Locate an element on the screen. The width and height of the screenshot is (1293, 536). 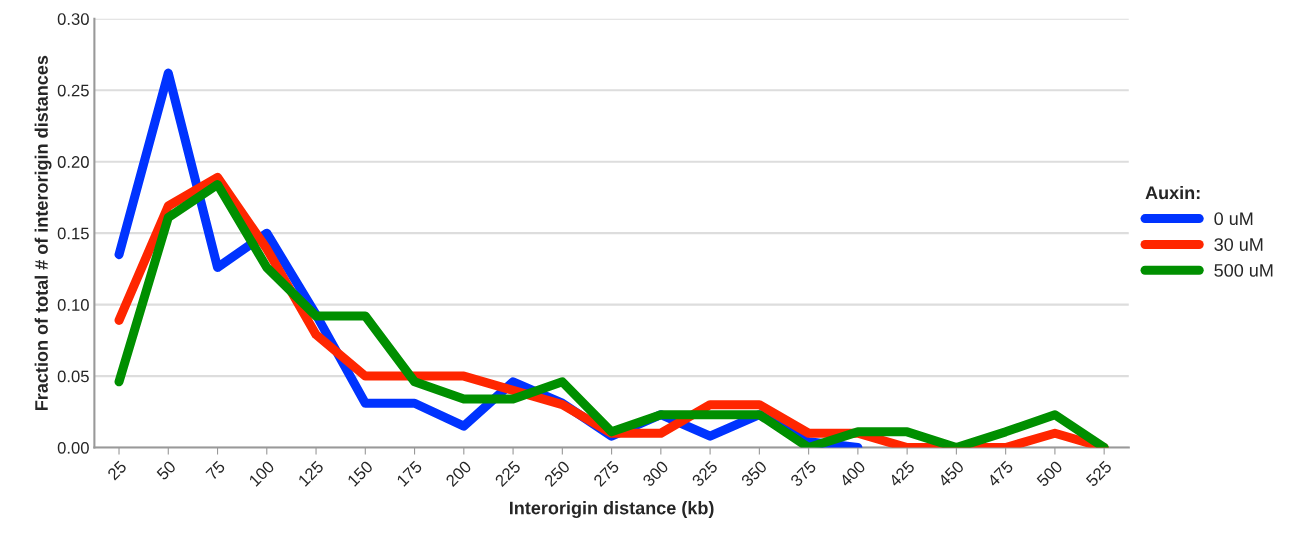
legend-label: 500 uM is located at coordinates (1243, 270).